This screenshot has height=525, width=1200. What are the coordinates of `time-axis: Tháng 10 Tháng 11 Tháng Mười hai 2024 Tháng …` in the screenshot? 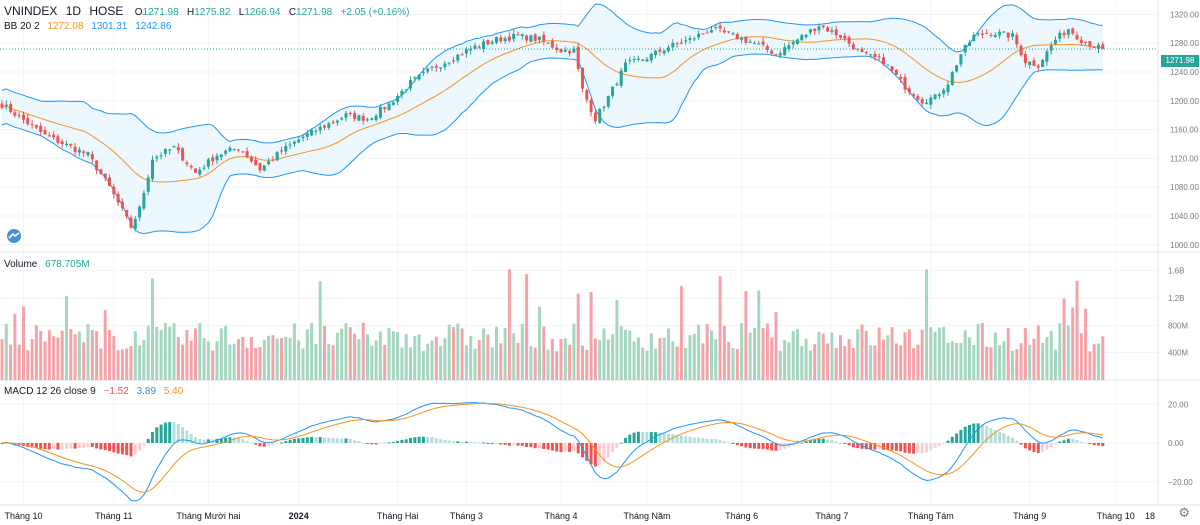 It's located at (579, 516).